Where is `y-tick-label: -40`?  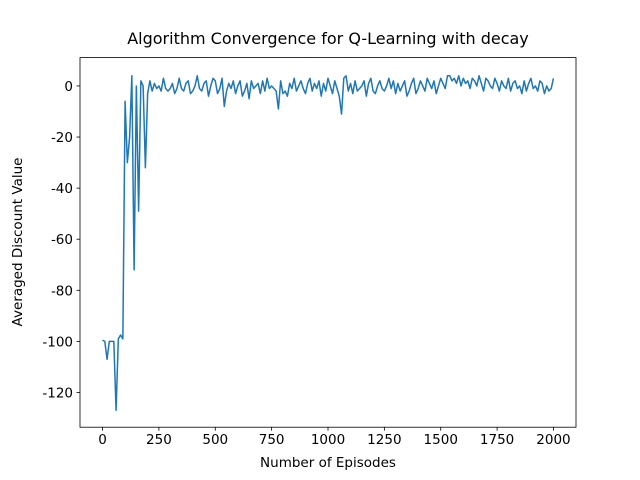 y-tick-label: -40 is located at coordinates (62, 189).